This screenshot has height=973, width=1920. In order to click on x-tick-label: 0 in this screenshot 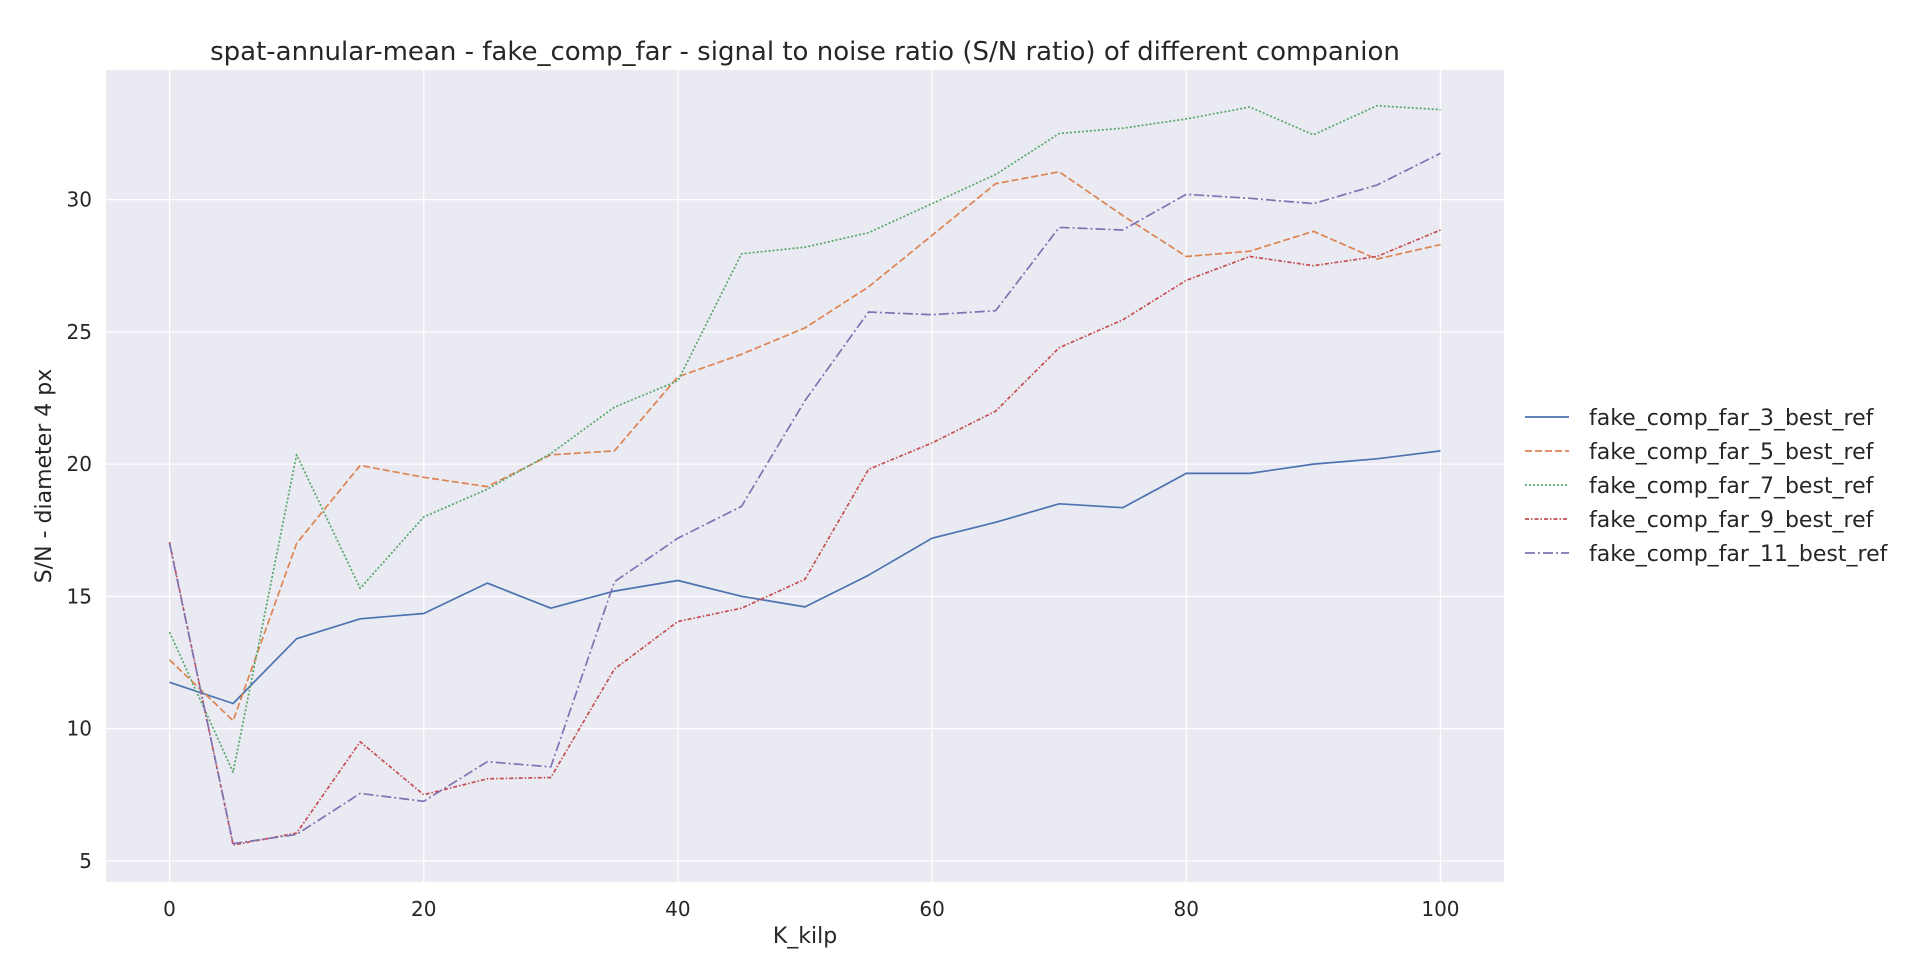, I will do `click(169, 909)`.